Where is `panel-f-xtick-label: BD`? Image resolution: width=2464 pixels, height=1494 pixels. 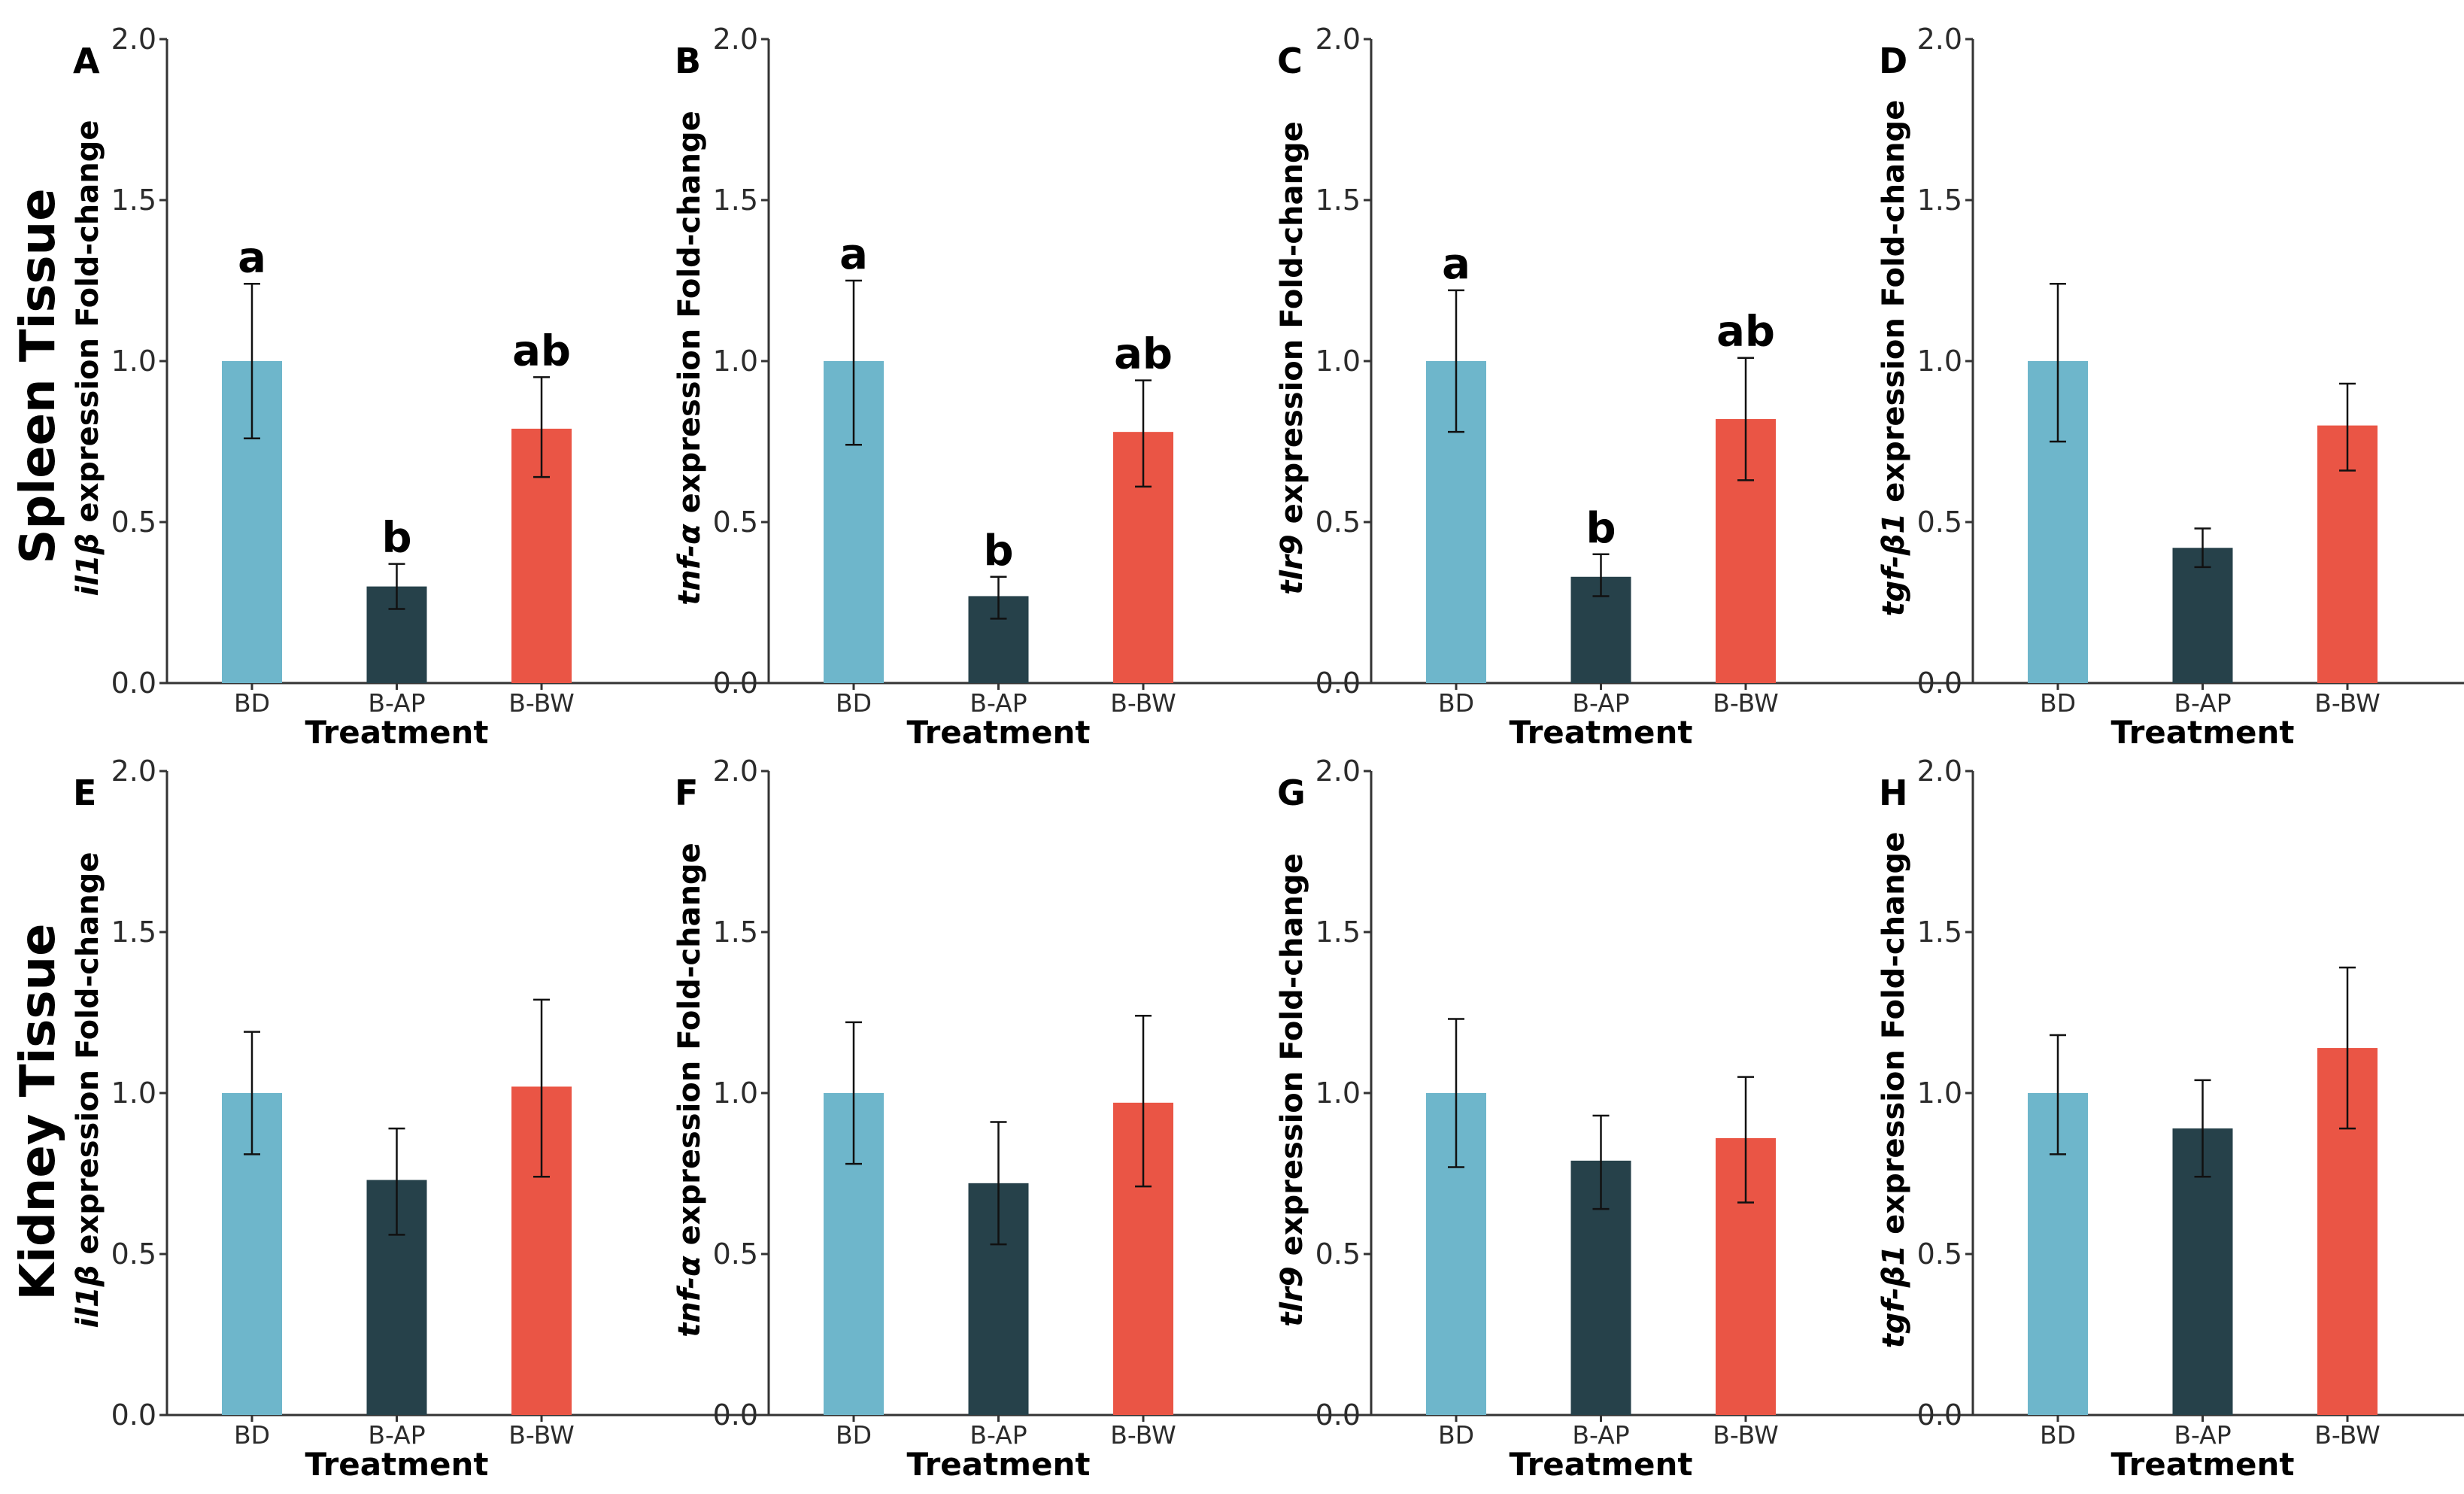
panel-f-xtick-label: BD is located at coordinates (854, 1435).